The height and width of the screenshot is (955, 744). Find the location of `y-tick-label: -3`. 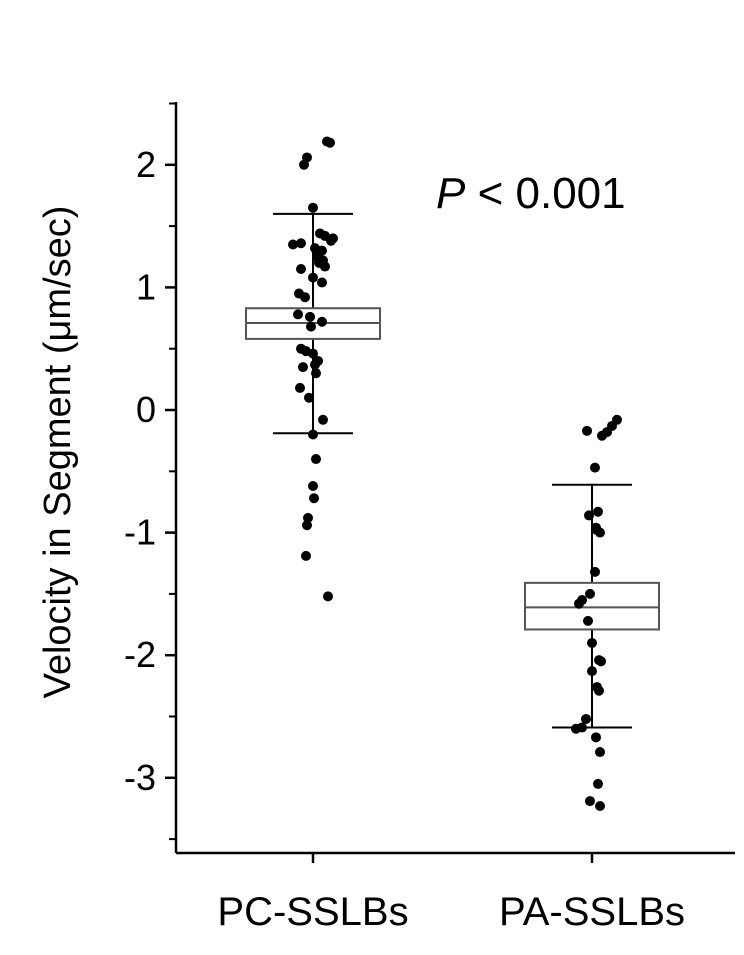

y-tick-label: -3 is located at coordinates (140, 777).